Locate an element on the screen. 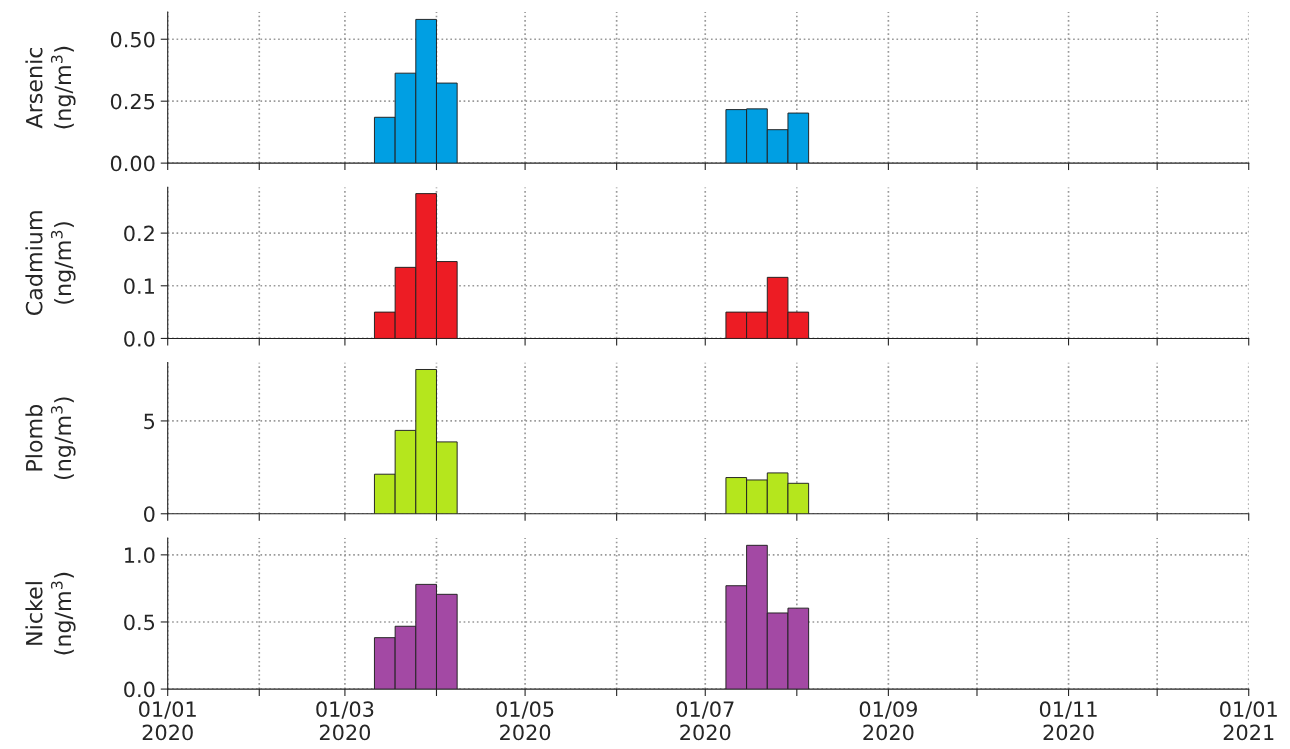 Image resolution: width=1290 pixels, height=749 pixels. x-tick-label: 01/01 2021 is located at coordinates (1248, 721).